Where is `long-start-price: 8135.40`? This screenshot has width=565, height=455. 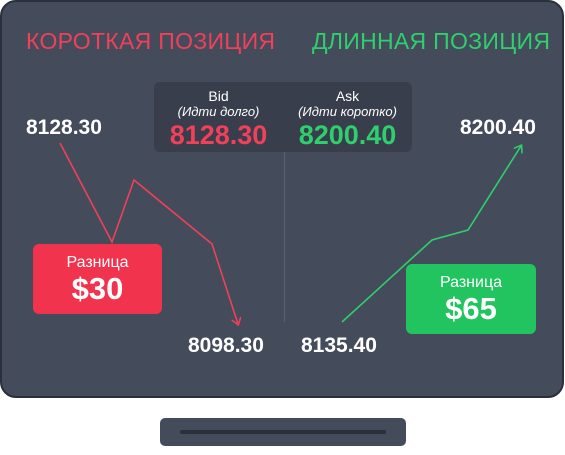
long-start-price: 8135.40 is located at coordinates (339, 345).